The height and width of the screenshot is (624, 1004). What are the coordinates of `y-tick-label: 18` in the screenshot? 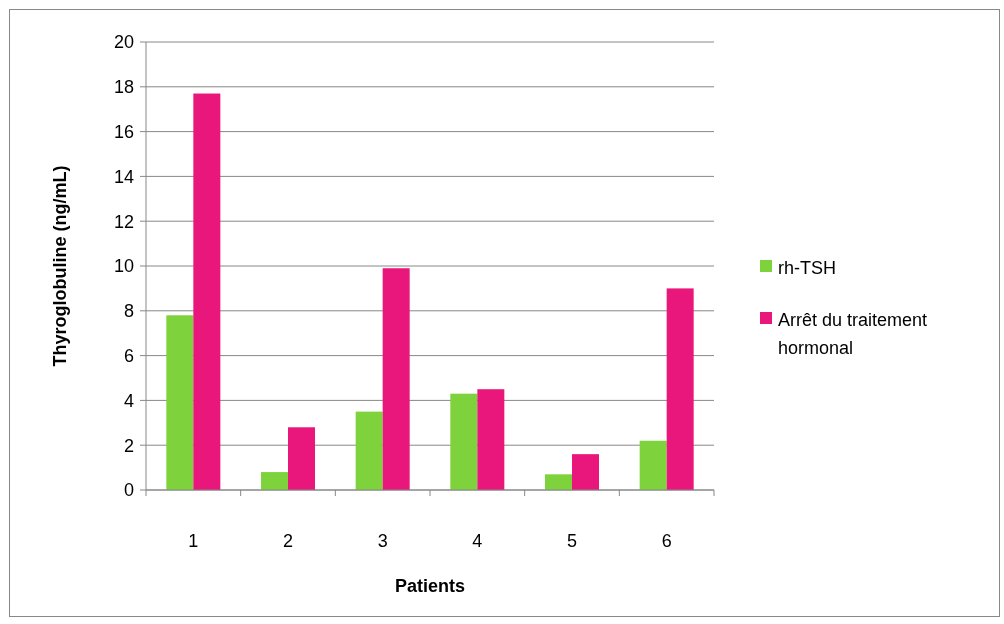 It's located at (123, 87).